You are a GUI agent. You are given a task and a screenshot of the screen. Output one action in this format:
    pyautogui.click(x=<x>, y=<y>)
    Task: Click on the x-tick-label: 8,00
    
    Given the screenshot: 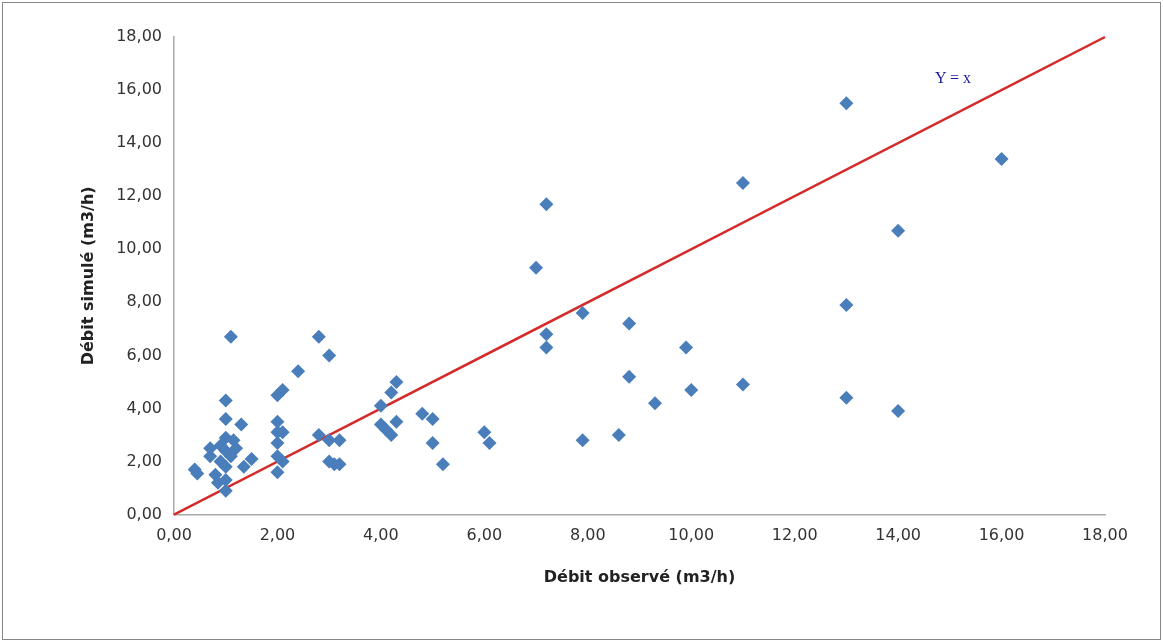 What is the action you would take?
    pyautogui.click(x=587, y=535)
    